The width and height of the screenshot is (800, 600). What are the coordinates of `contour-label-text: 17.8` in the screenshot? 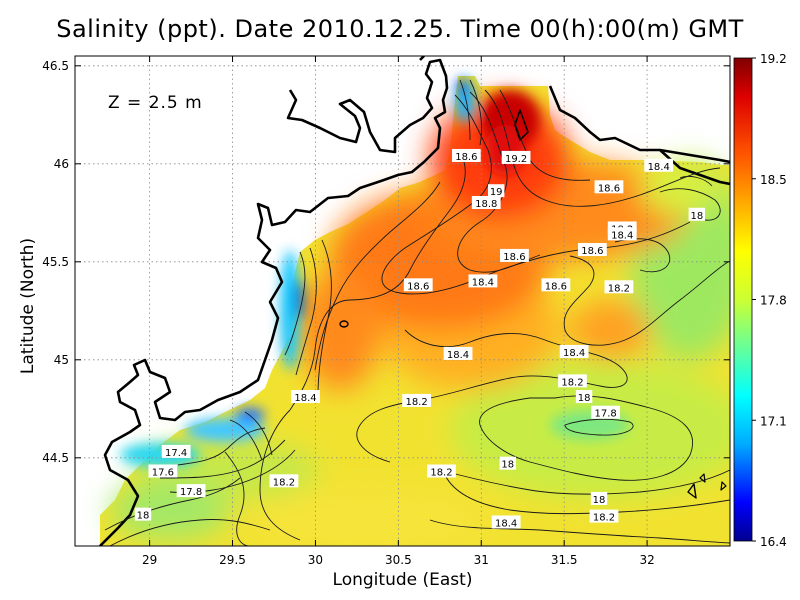 It's located at (606, 414).